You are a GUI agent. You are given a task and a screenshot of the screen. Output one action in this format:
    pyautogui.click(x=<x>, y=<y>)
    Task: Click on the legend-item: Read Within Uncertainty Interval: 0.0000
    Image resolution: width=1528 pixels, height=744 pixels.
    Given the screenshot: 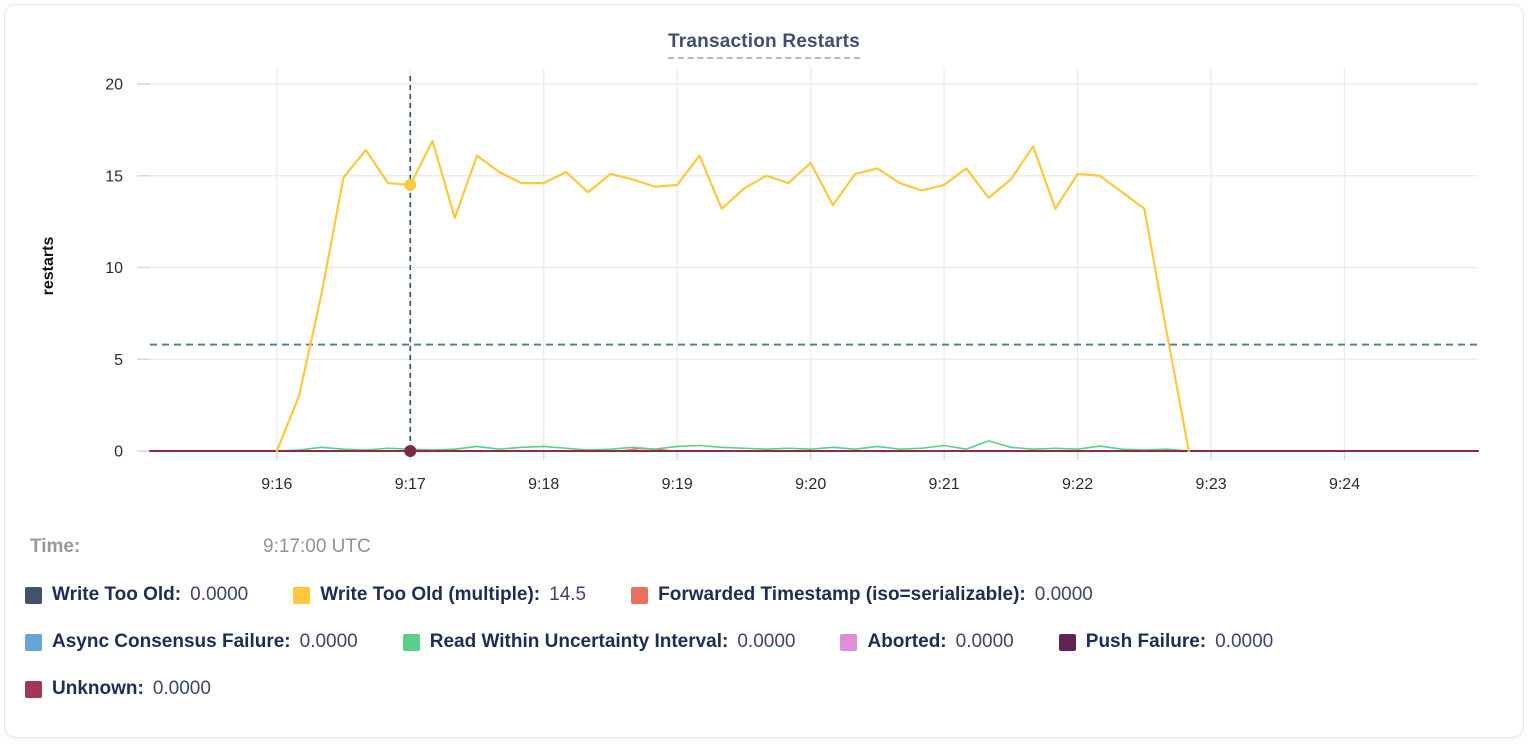 What is the action you would take?
    pyautogui.click(x=599, y=642)
    